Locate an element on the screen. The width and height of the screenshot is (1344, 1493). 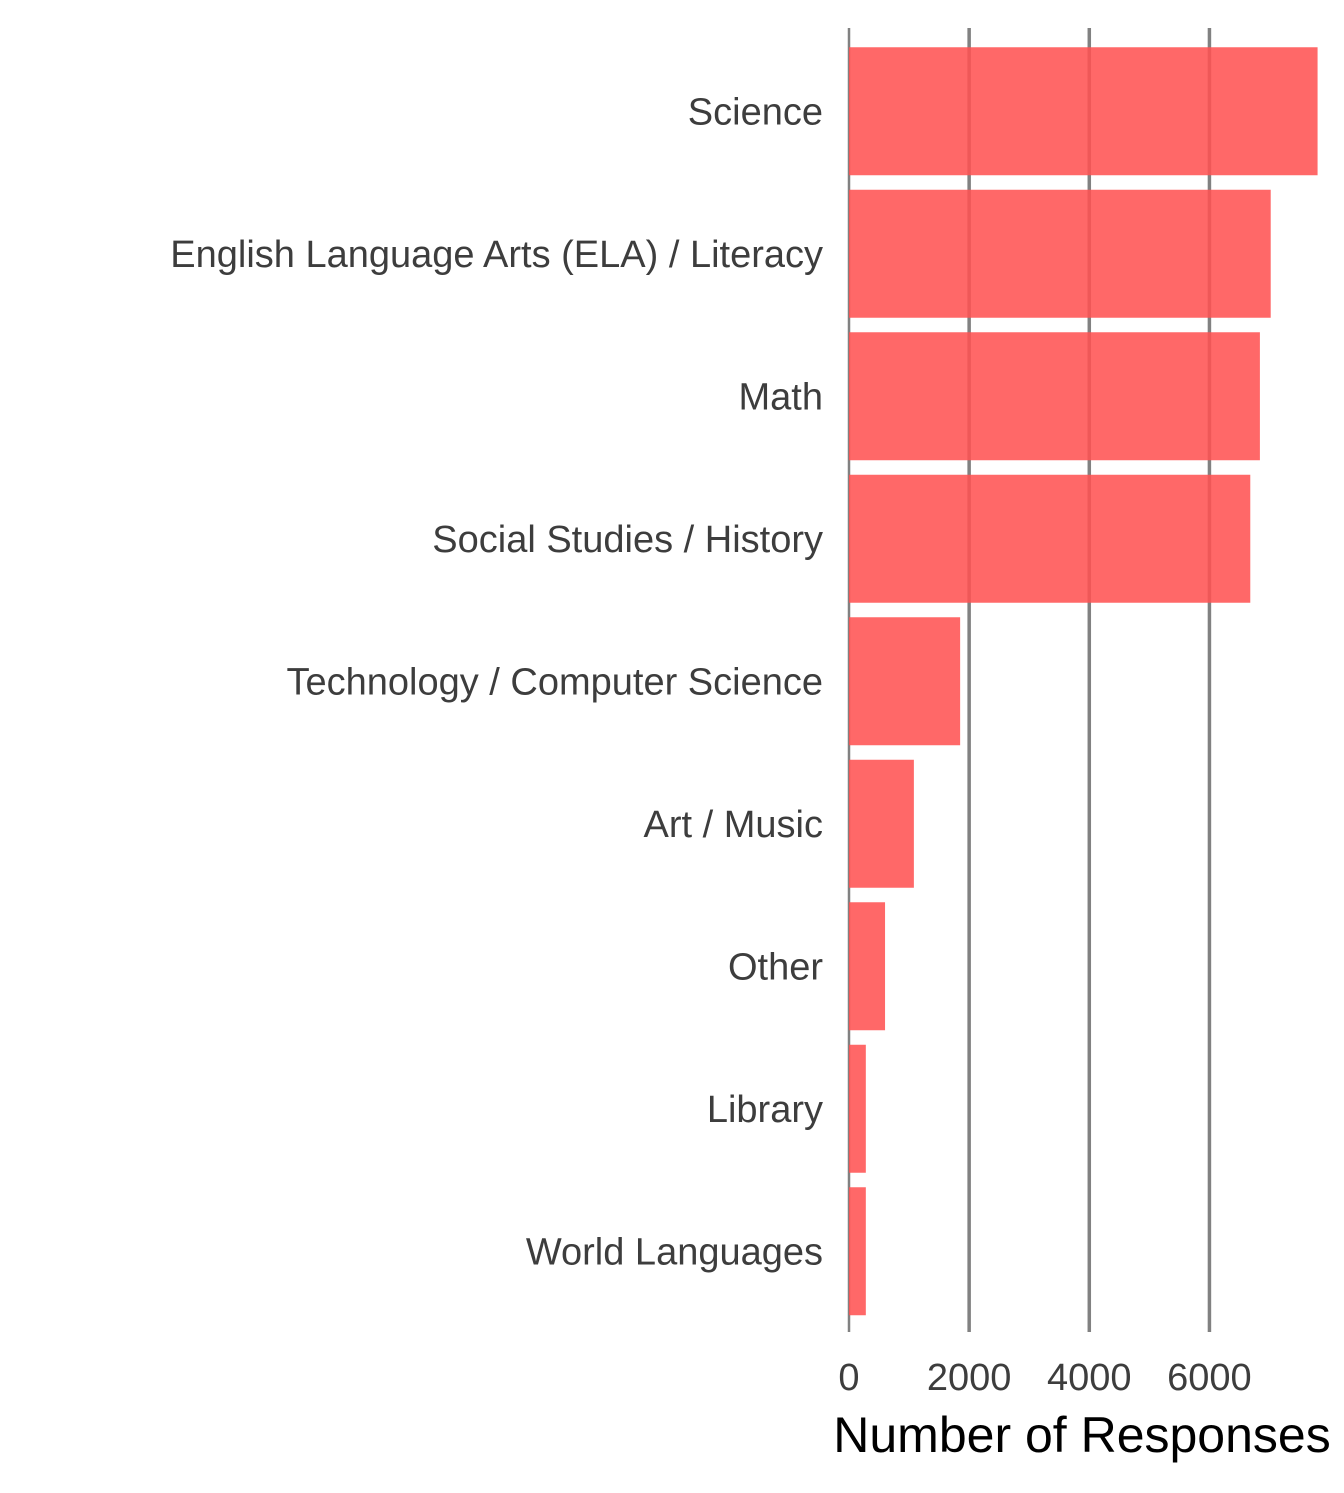
category-label: Other is located at coordinates (775, 967).